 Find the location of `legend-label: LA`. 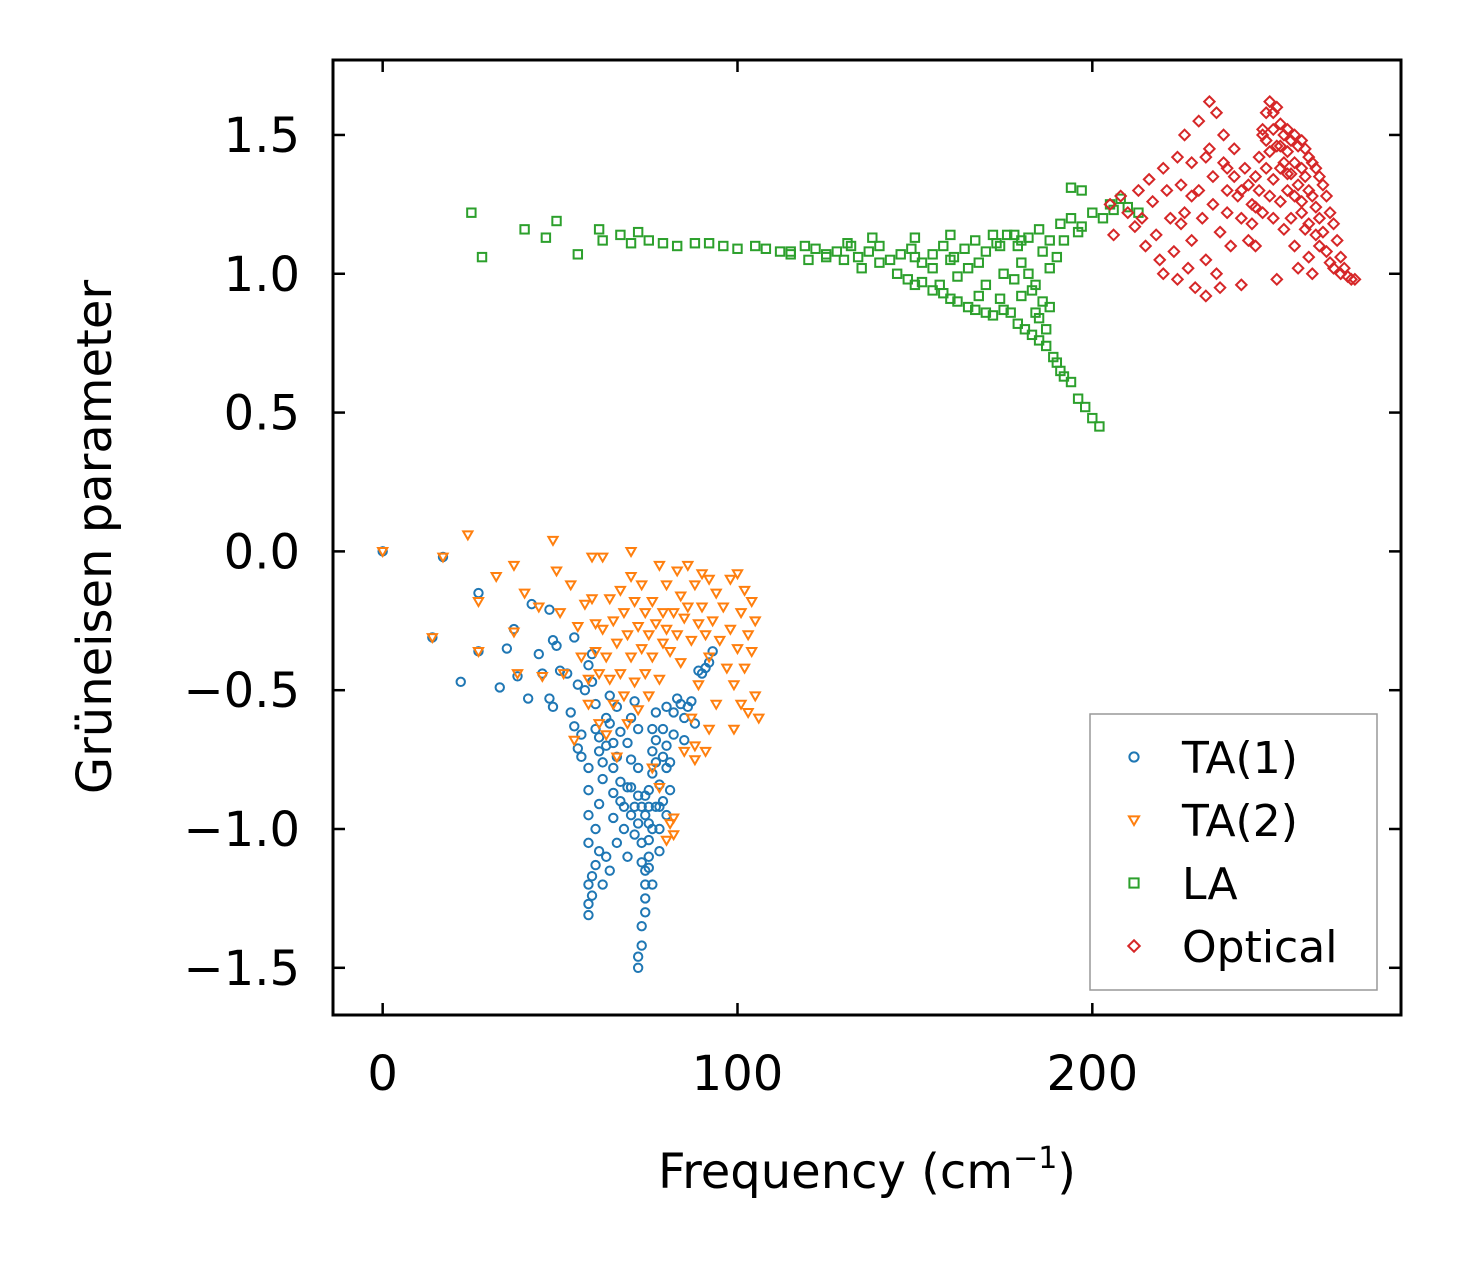

legend-label: LA is located at coordinates (1210, 884).